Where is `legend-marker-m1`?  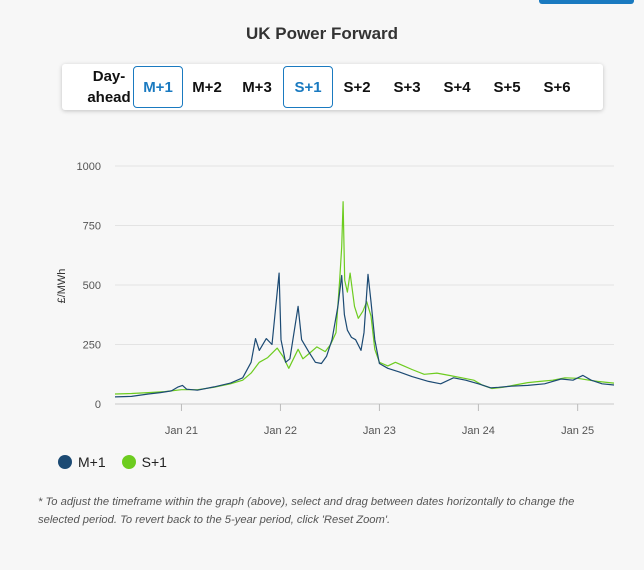 legend-marker-m1 is located at coordinates (65, 462).